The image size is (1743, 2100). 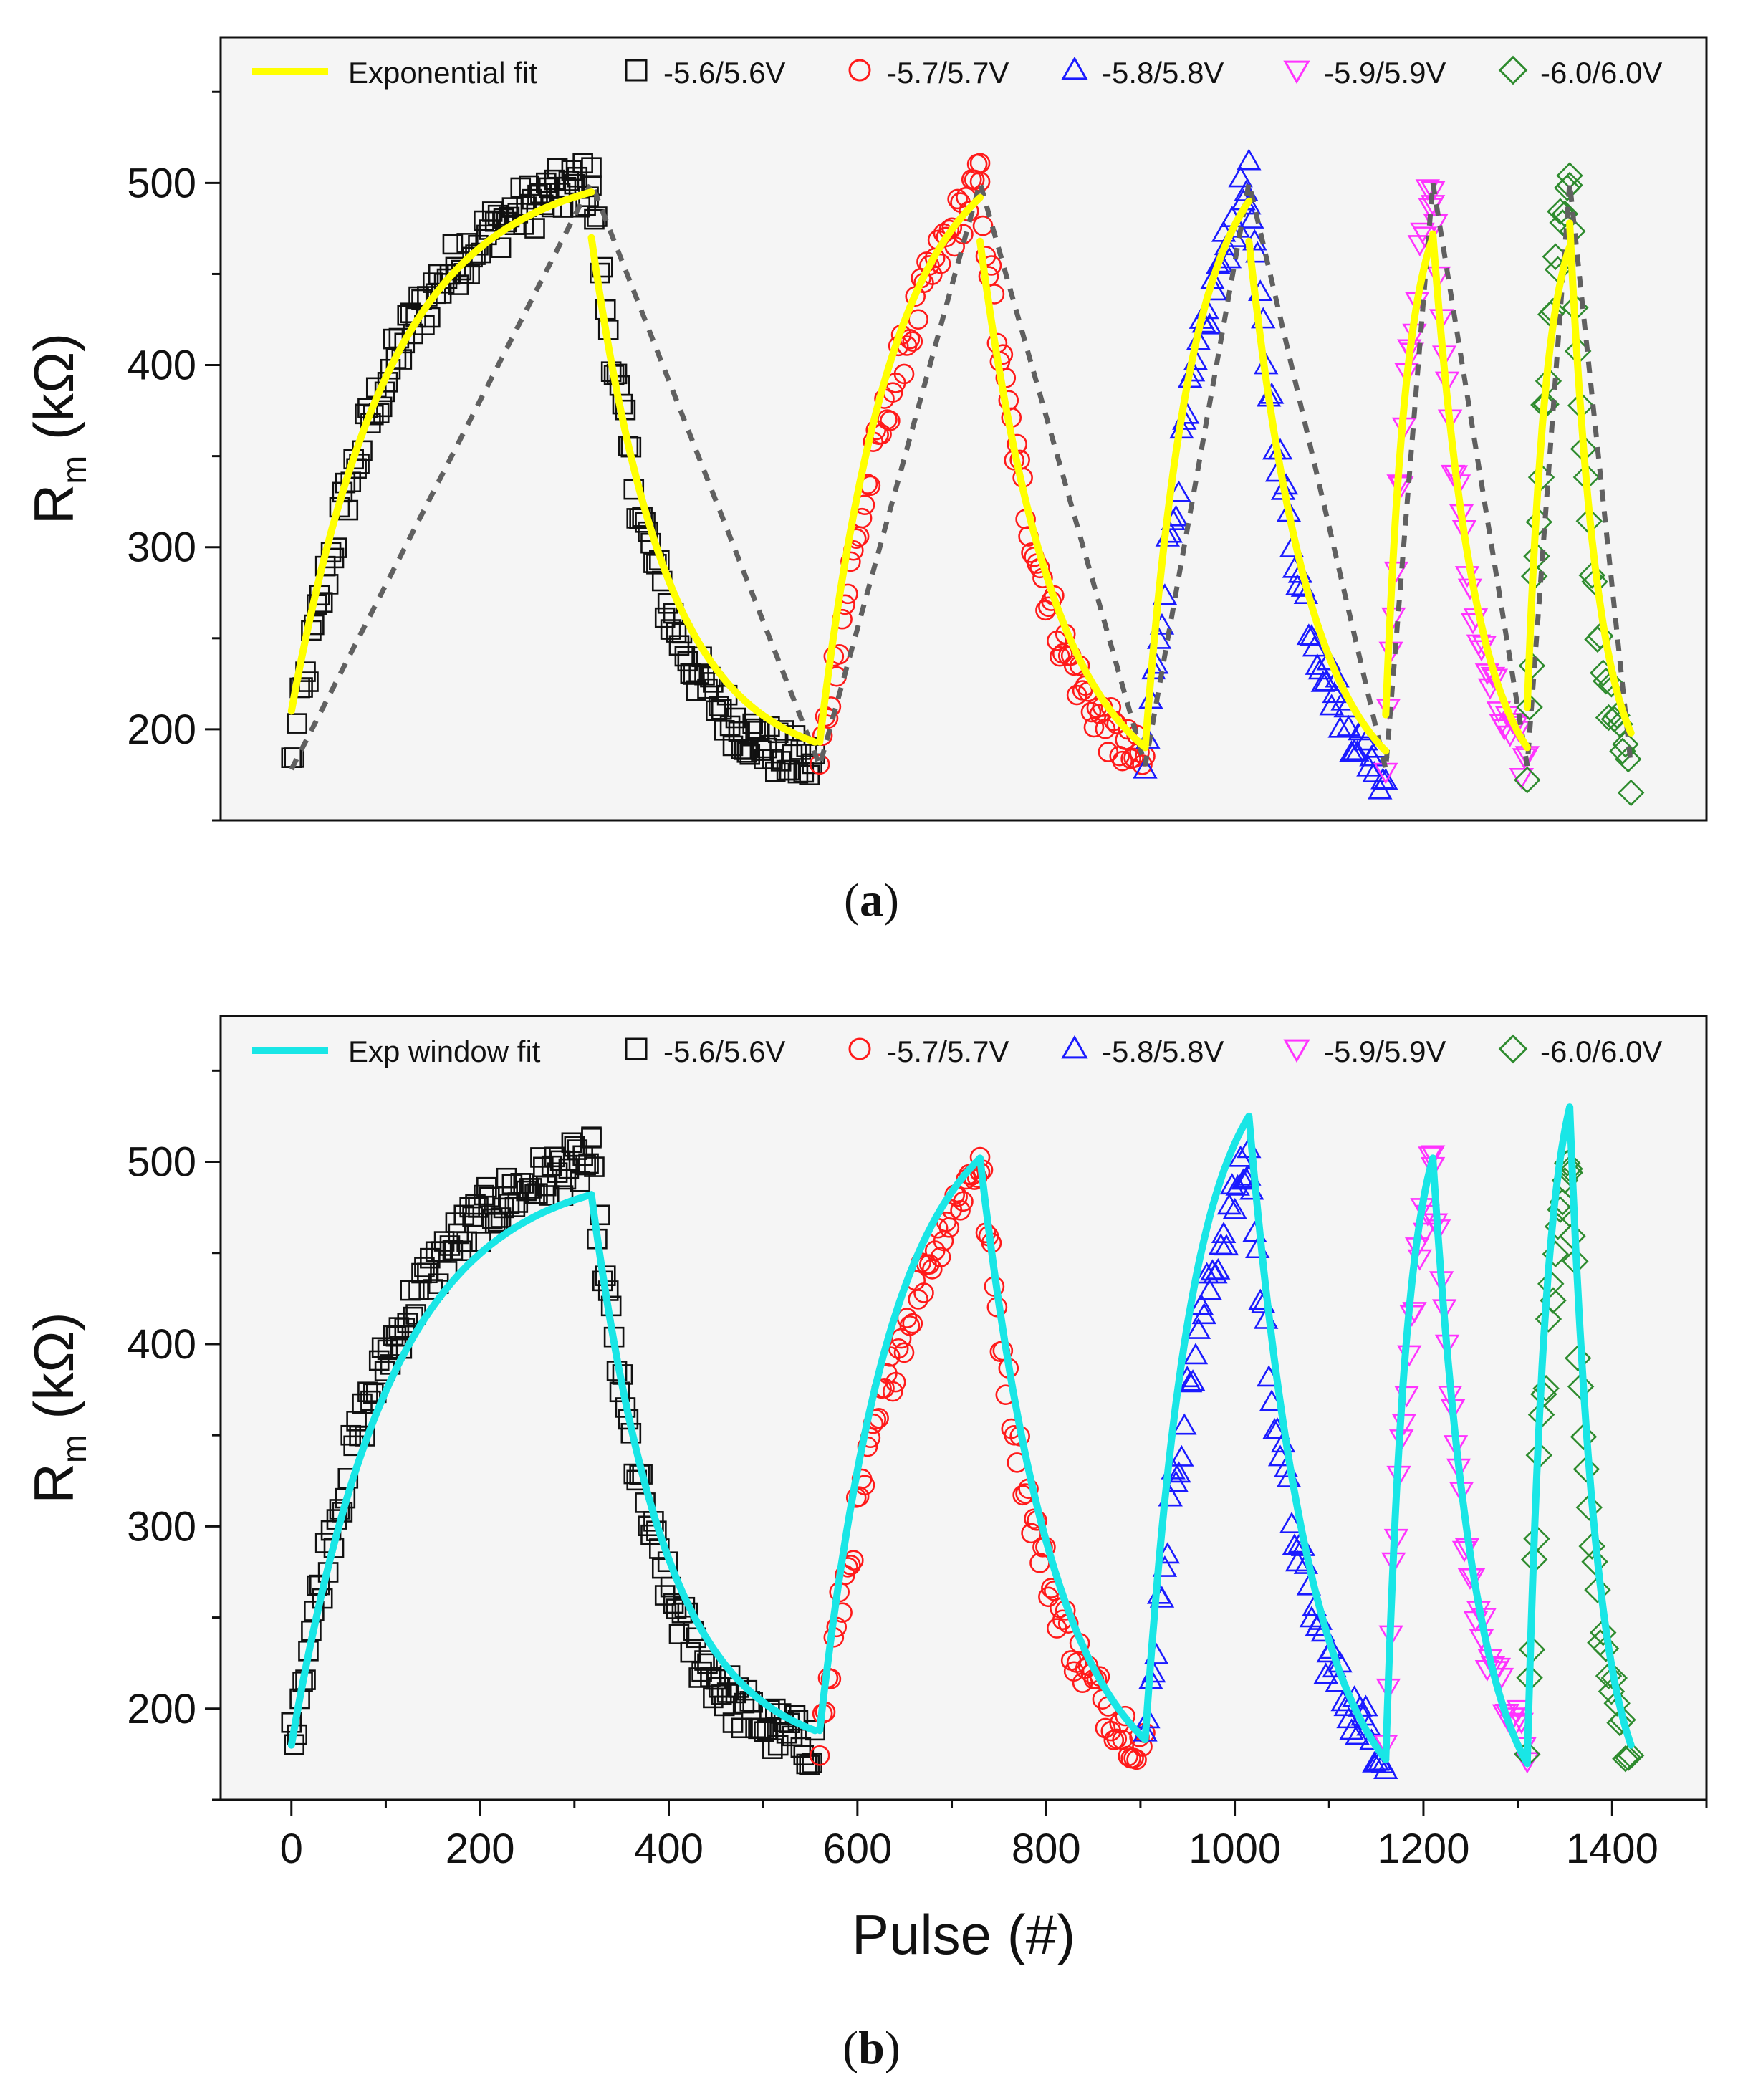 I want to click on y-tick-label: 300, so click(x=161, y=547).